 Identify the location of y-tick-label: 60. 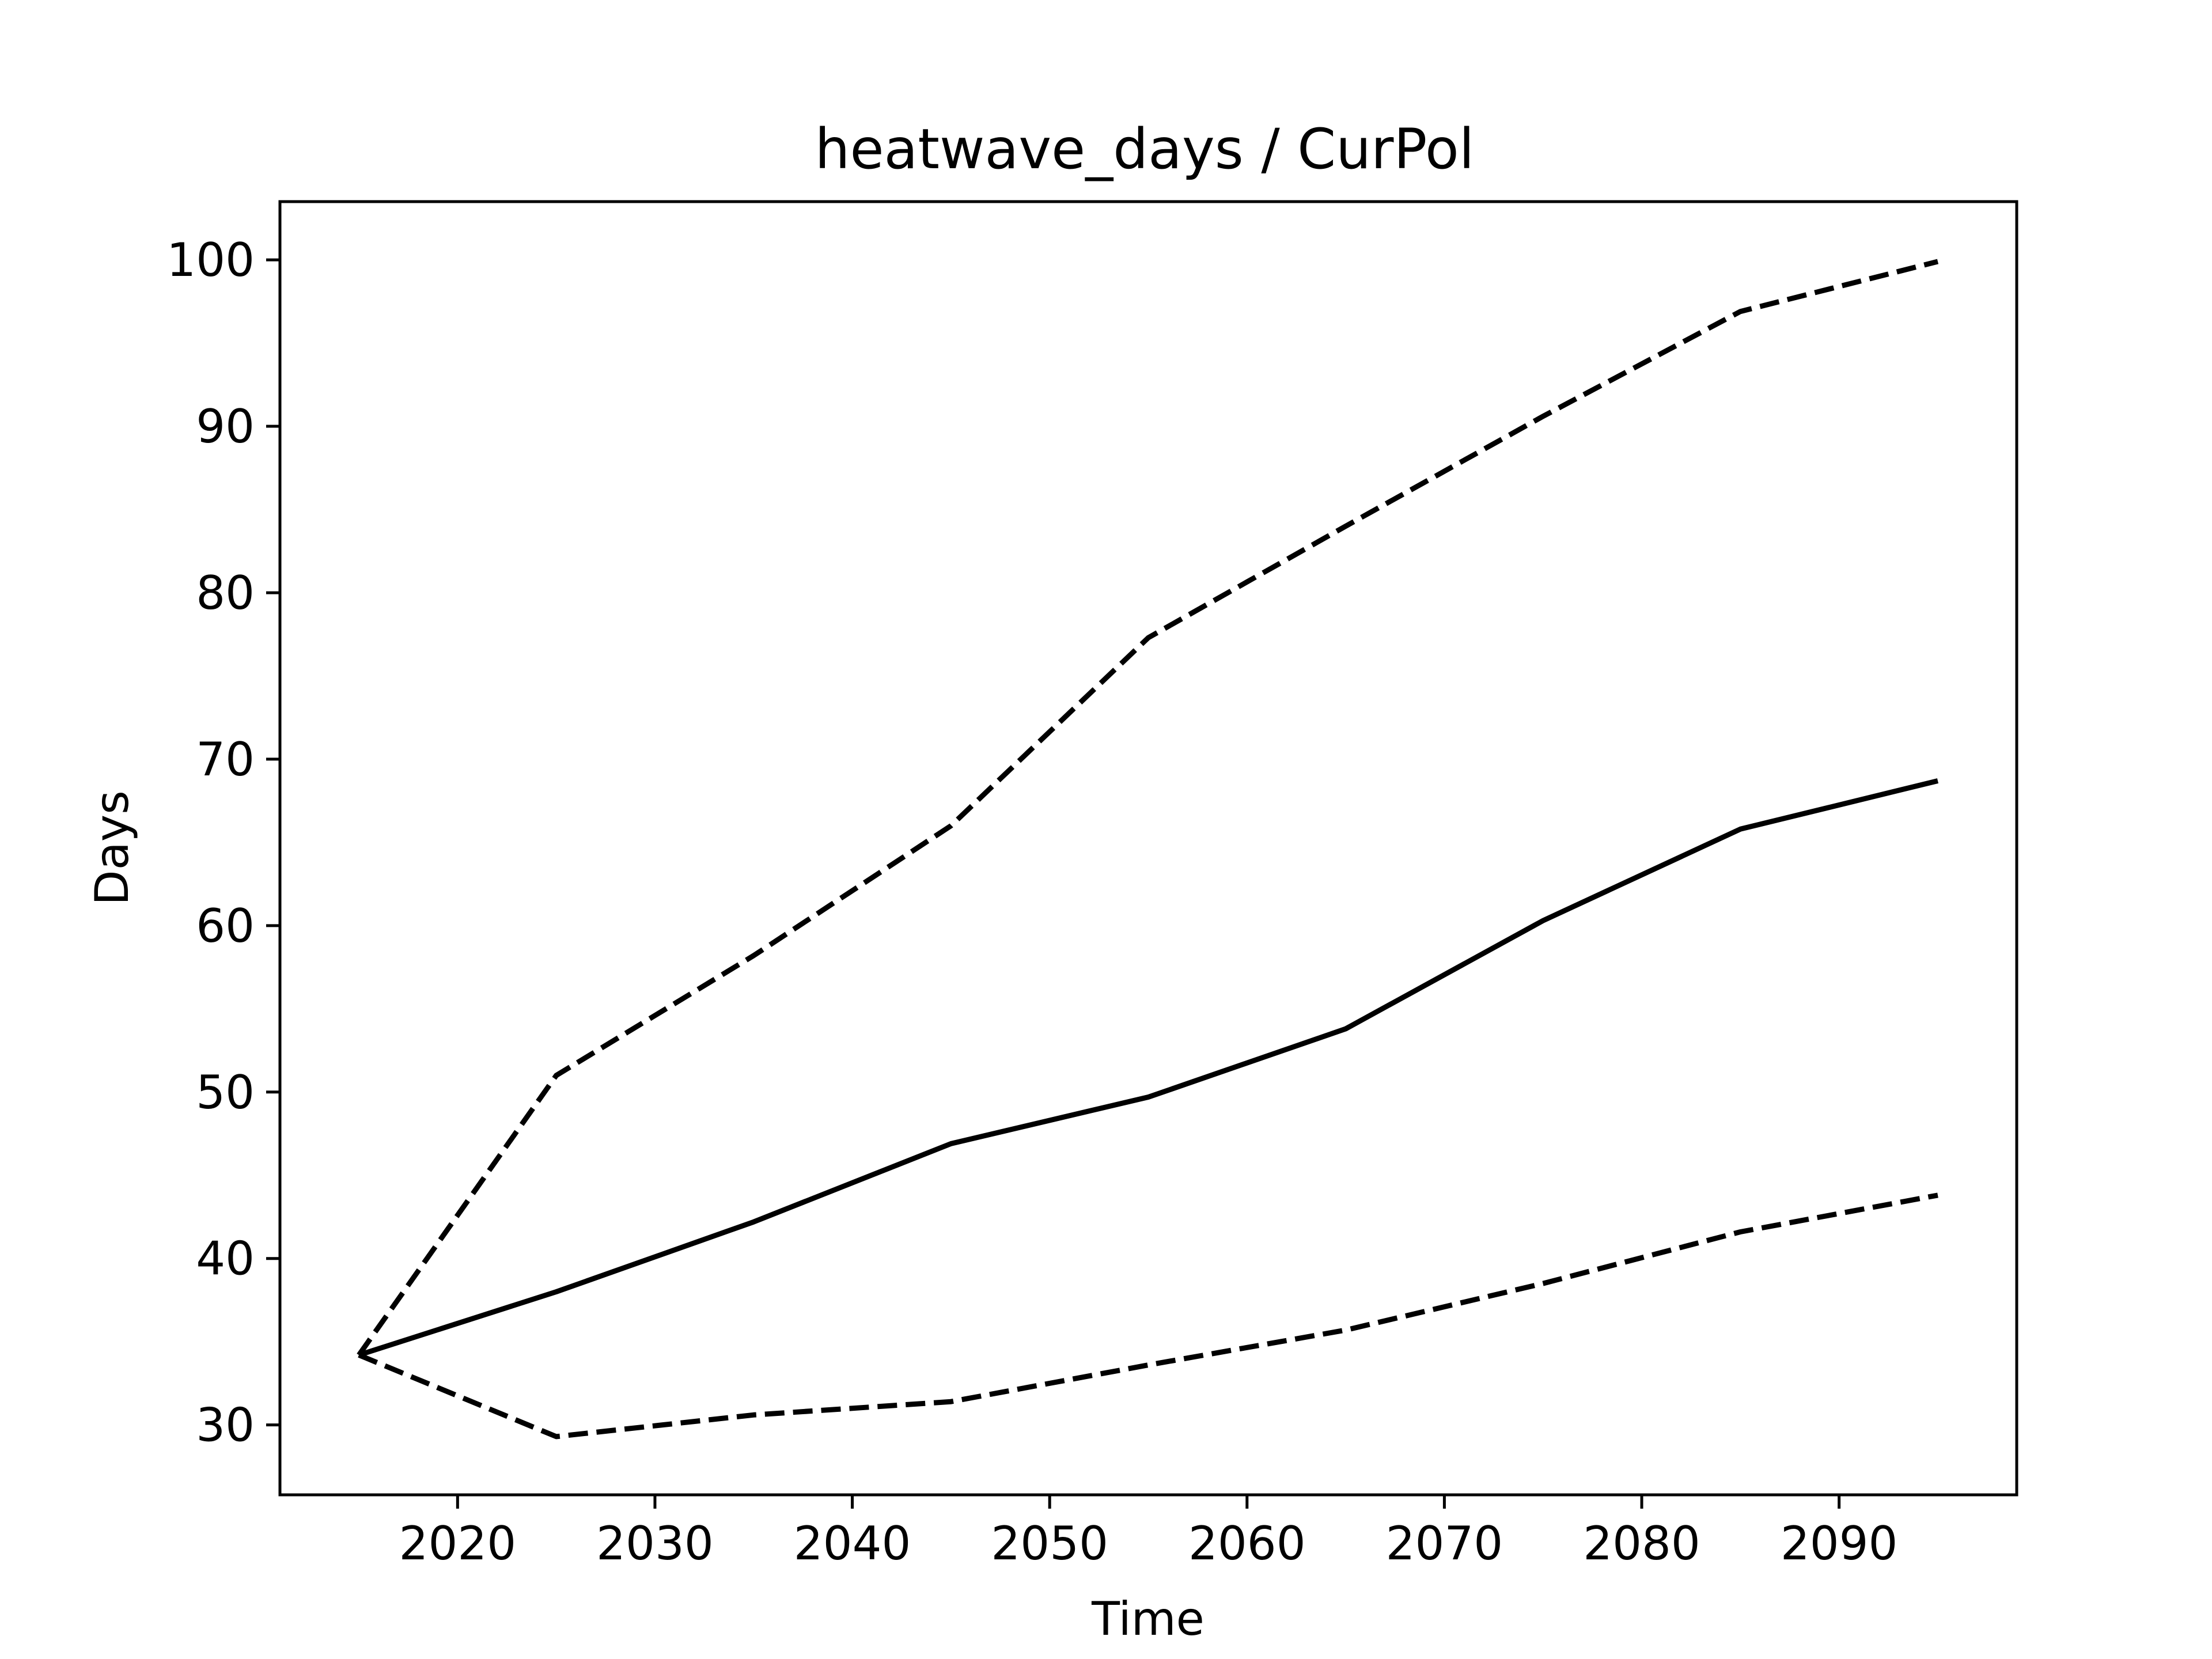
(225, 926).